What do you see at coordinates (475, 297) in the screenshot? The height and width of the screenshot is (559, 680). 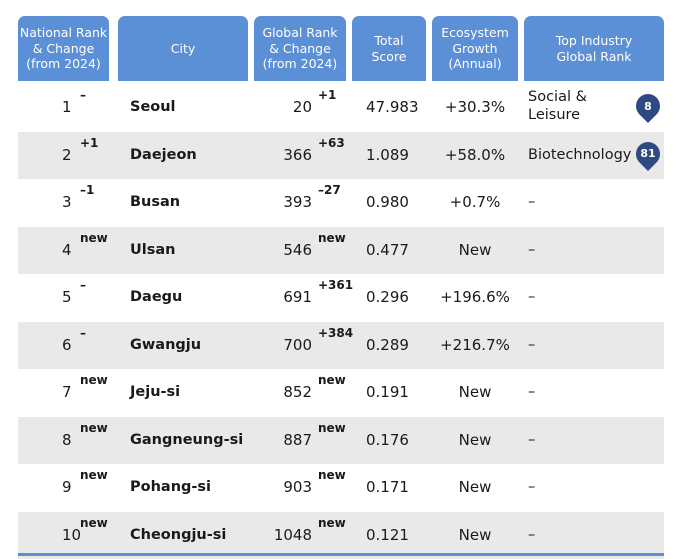 I see `ecosystem-growth: +196.6%` at bounding box center [475, 297].